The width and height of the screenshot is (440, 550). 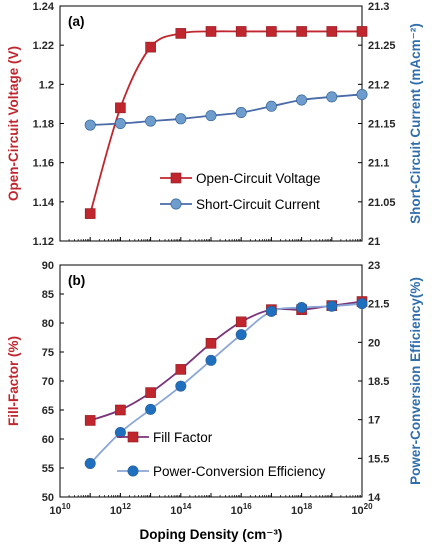 I want to click on right-y-tick-label: 23, so click(x=374, y=266).